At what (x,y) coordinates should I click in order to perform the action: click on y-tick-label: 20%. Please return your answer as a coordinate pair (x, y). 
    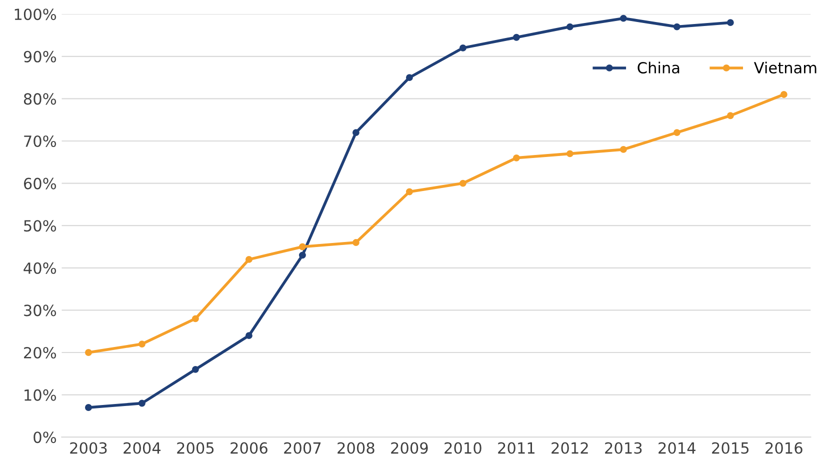
    Looking at the image, I should click on (40, 352).